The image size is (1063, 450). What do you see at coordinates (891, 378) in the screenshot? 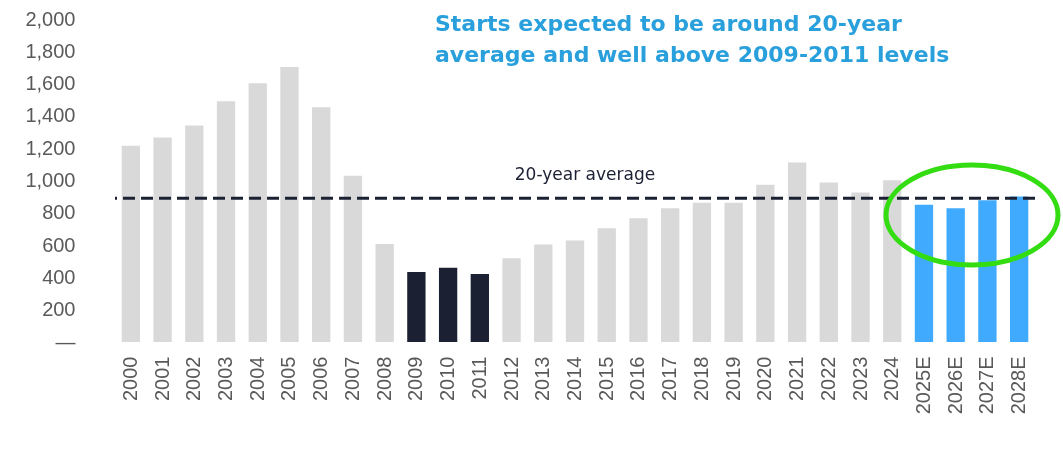
I see `x-tick-label: 2024` at bounding box center [891, 378].